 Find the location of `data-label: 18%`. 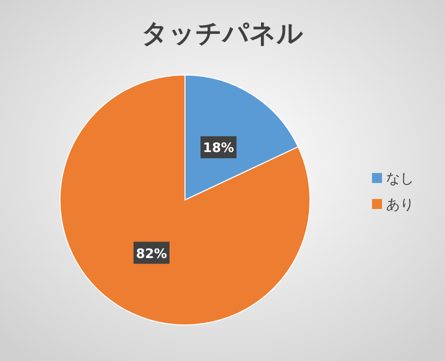

data-label: 18% is located at coordinates (218, 148).